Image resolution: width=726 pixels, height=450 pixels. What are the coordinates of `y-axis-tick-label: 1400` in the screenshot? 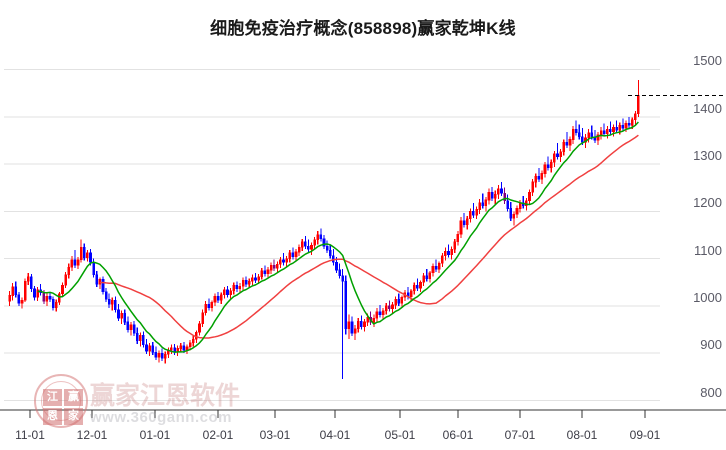 It's located at (707, 108).